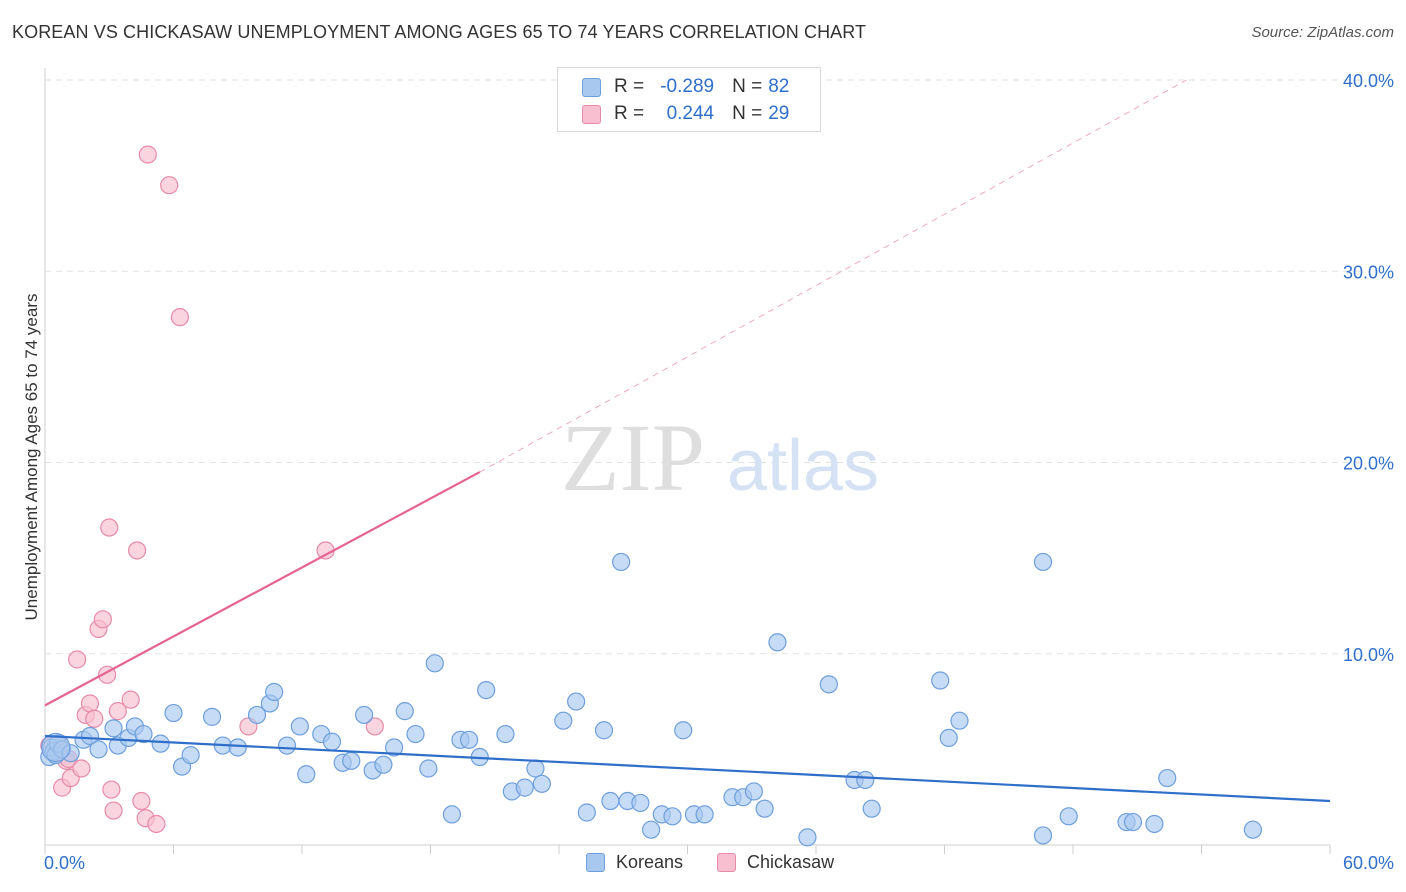 Image resolution: width=1406 pixels, height=892 pixels. I want to click on y-tick-label: 30.0%, so click(1368, 272).